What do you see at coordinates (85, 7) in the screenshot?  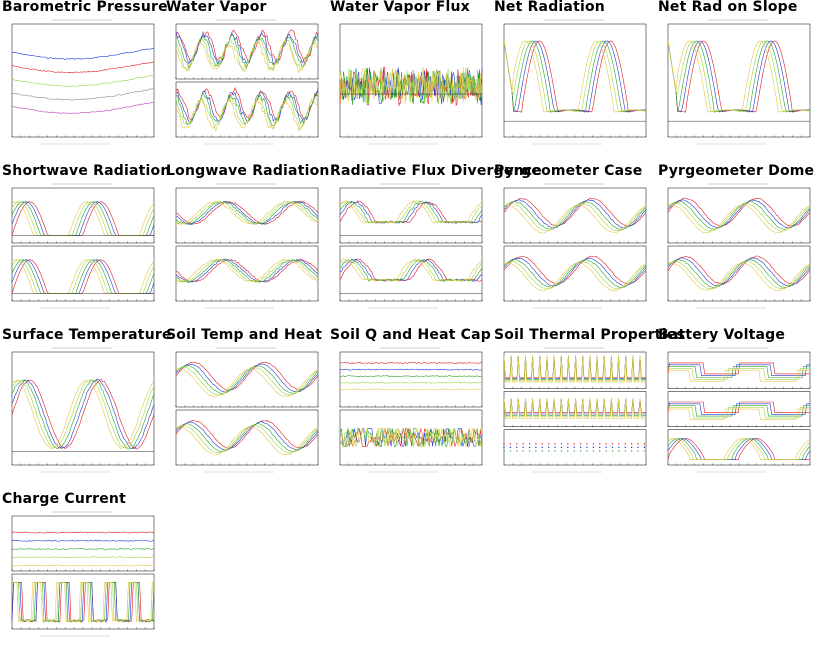 I see `panel-title: Barometric Pressure` at bounding box center [85, 7].